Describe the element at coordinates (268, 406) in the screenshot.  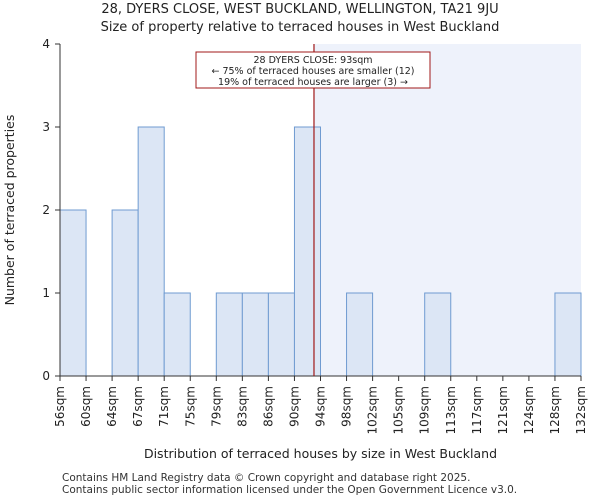
I see `x-tick-label: 86sqm` at that location.